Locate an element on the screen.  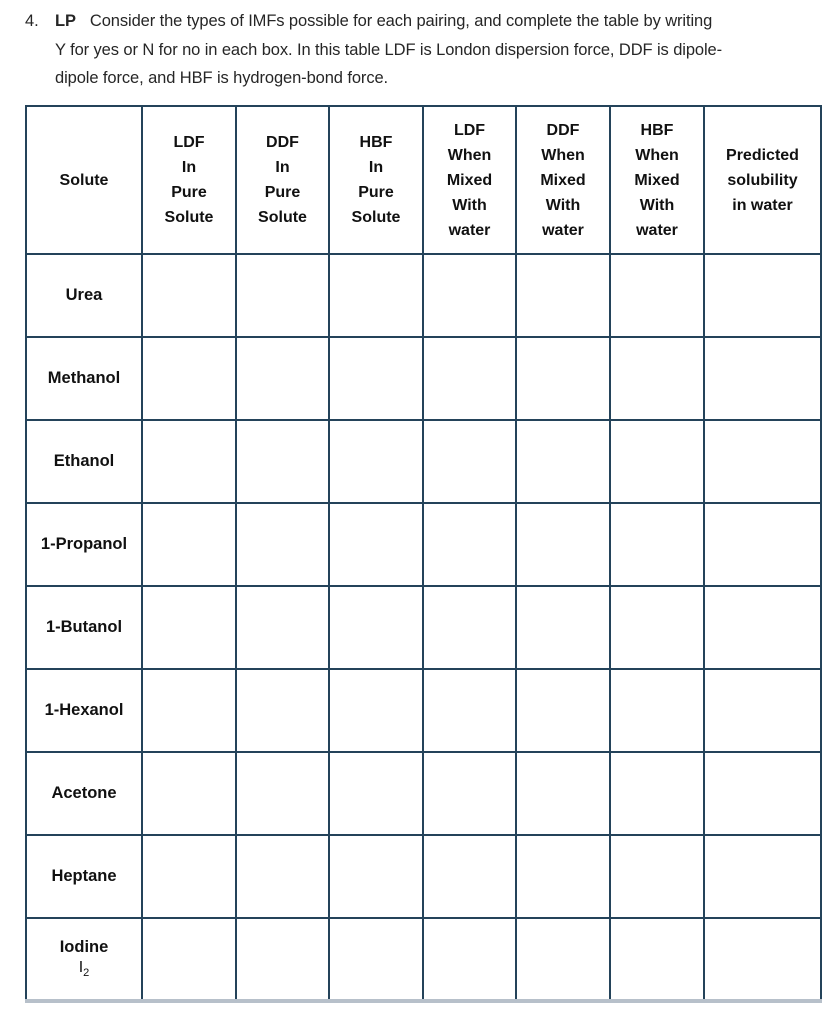
solute-label: 1-Propanol is located at coordinates (84, 544).